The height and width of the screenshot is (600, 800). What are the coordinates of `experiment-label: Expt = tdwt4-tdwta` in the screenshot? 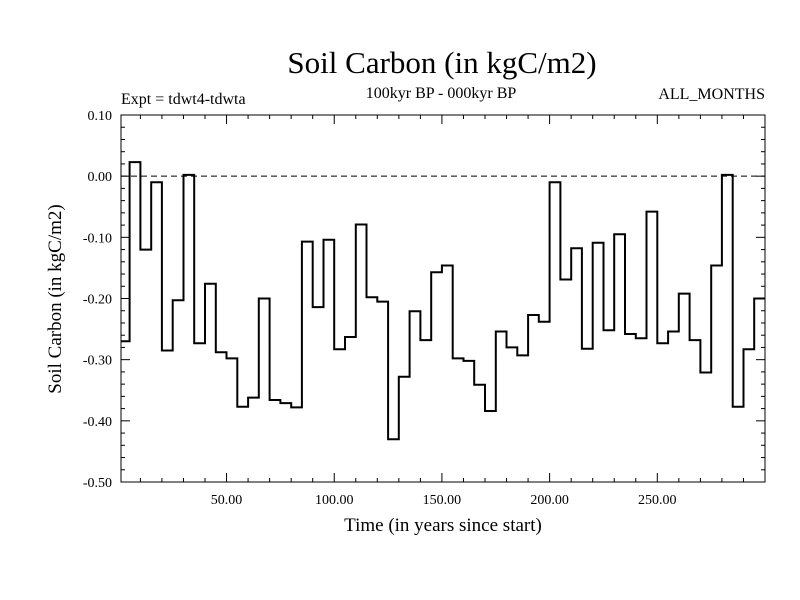 It's located at (183, 99).